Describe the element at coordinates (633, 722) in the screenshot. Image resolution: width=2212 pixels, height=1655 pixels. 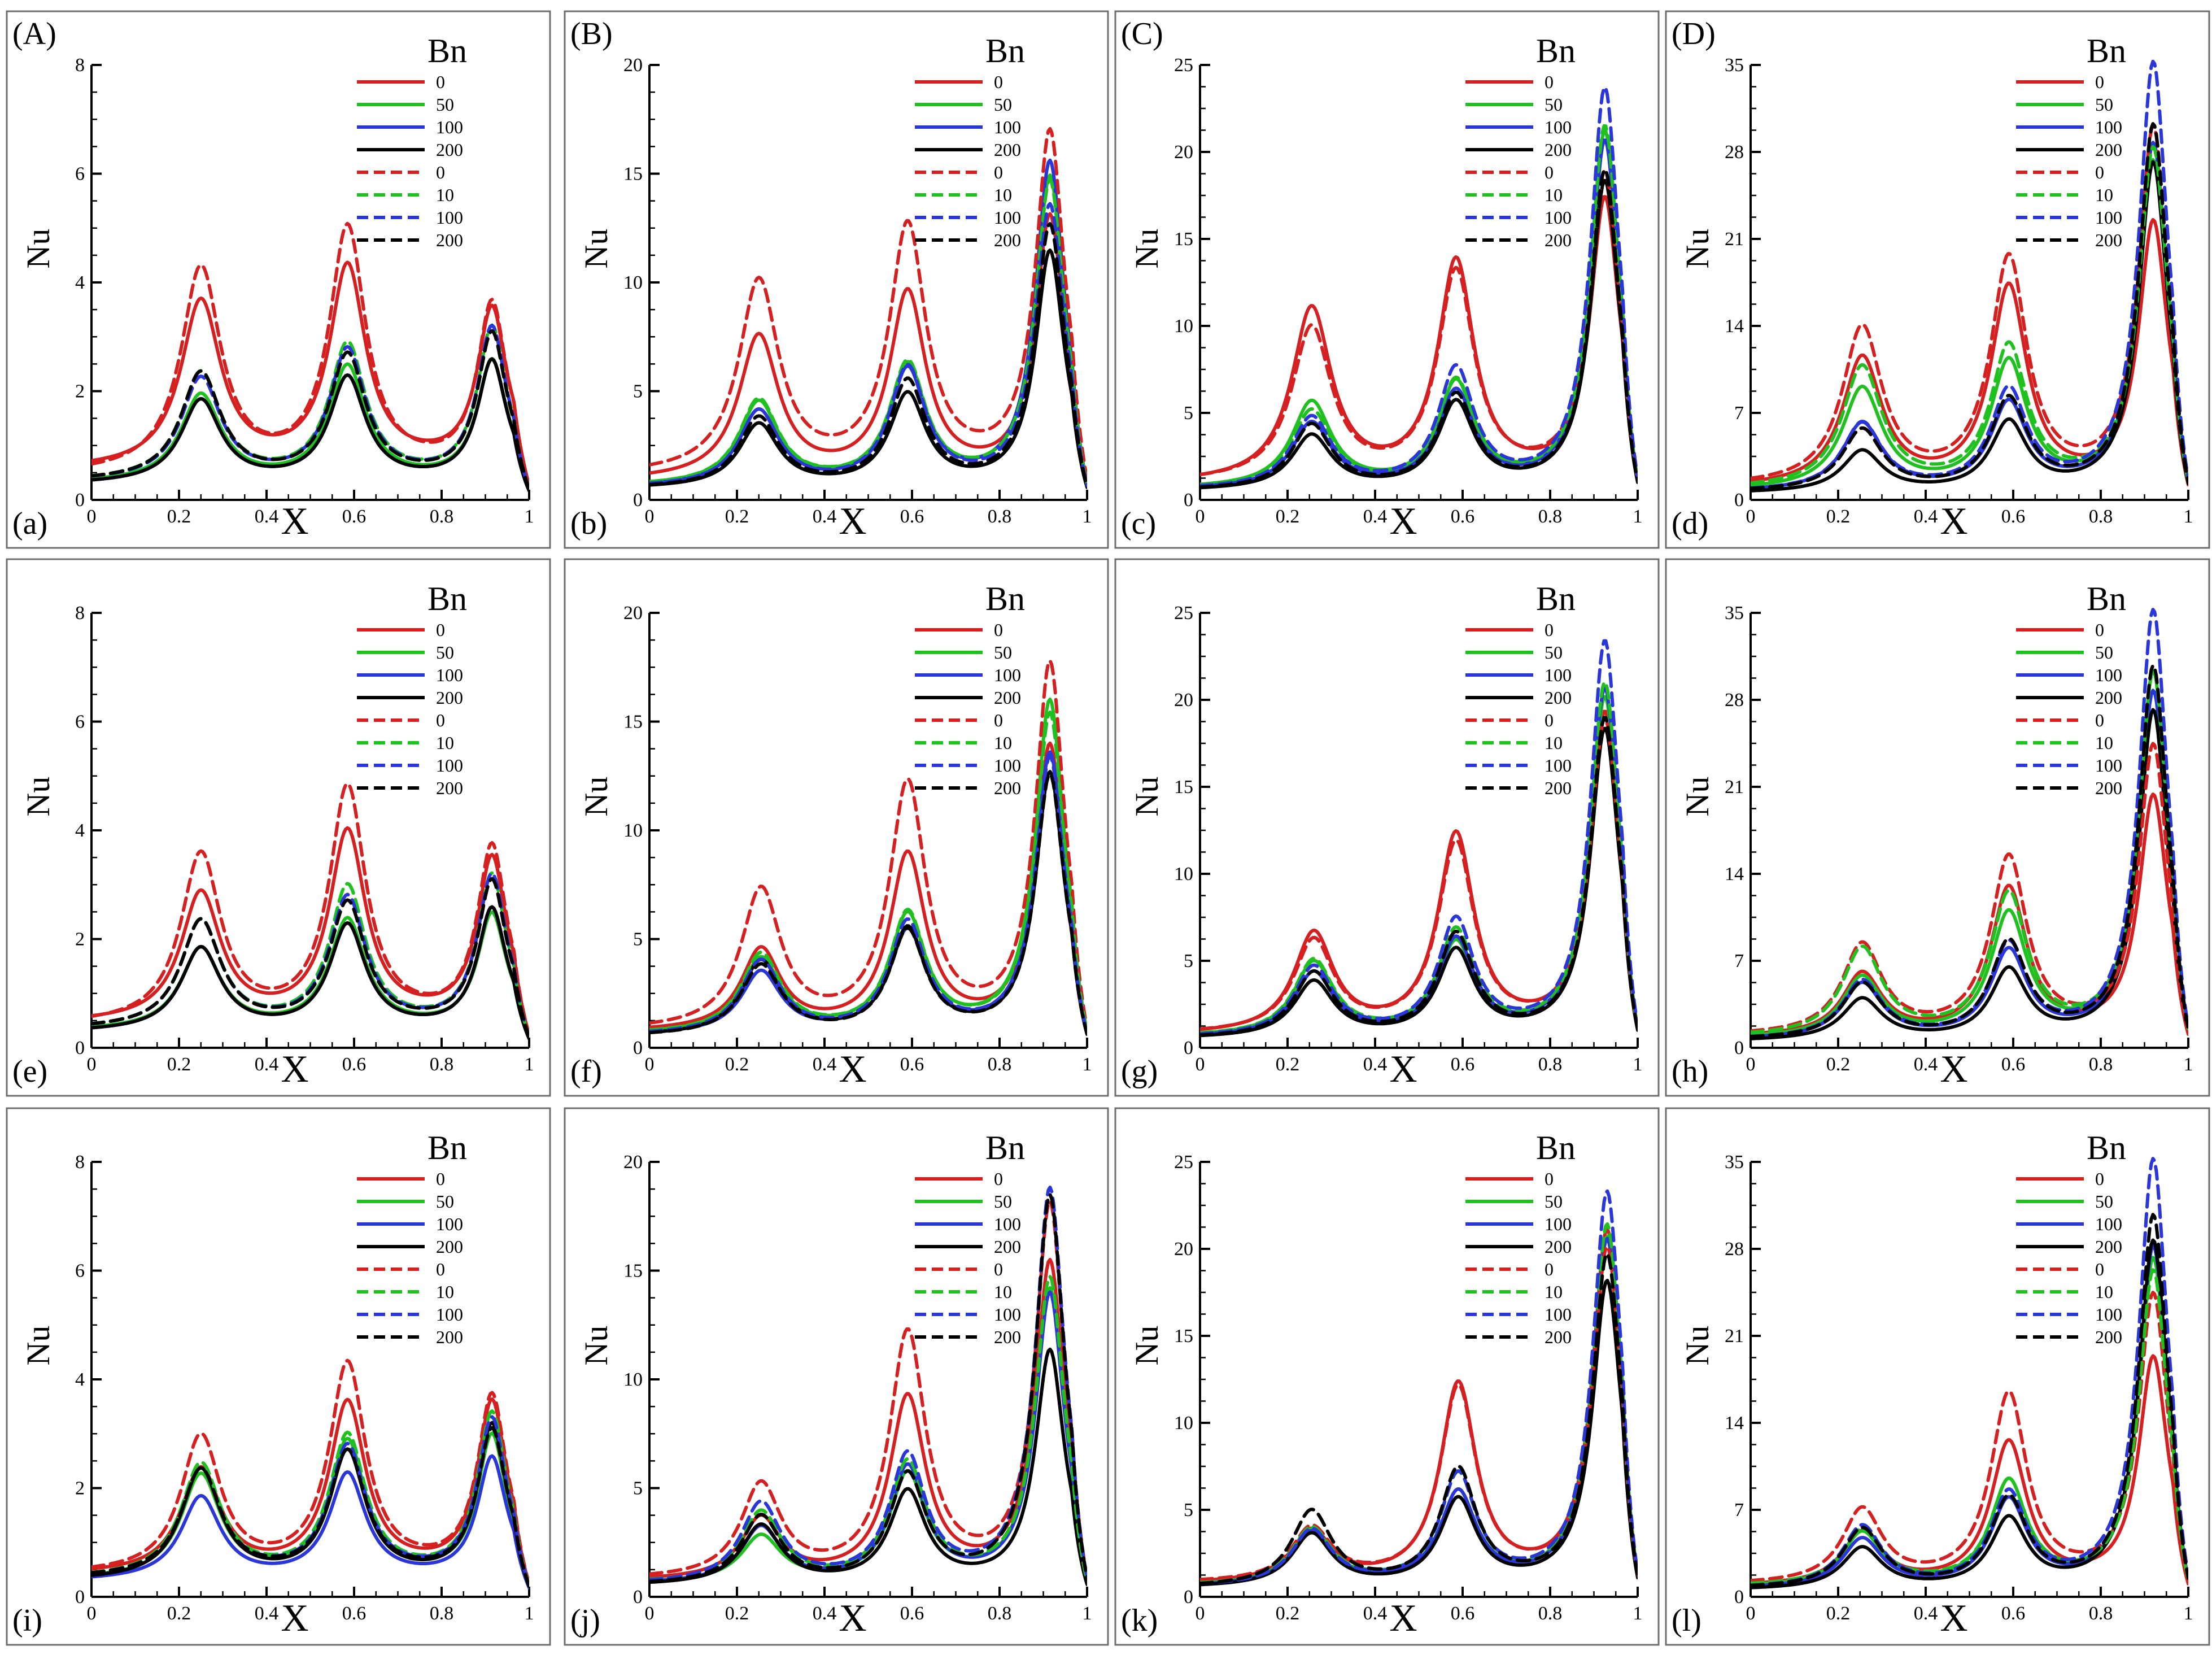
I see `y-tick-label: 15` at that location.